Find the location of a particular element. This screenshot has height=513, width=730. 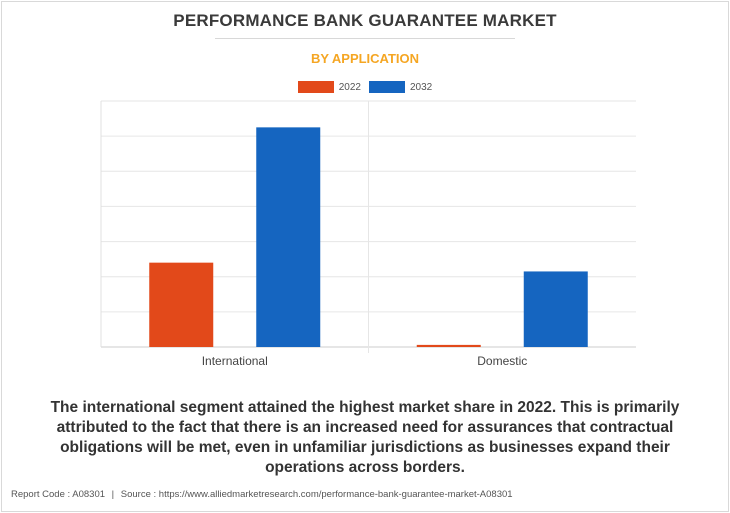

legend-label-2032: 2032 is located at coordinates (421, 87).